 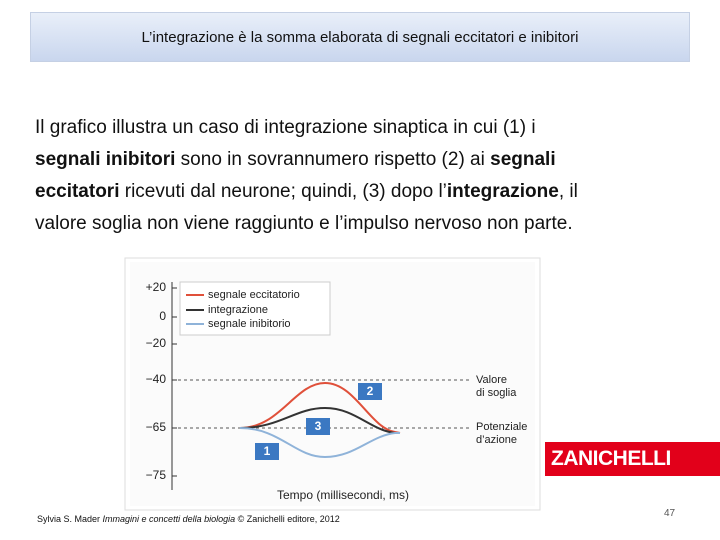 I want to click on footer-run: Sylvia S. Mader, so click(x=70, y=519).